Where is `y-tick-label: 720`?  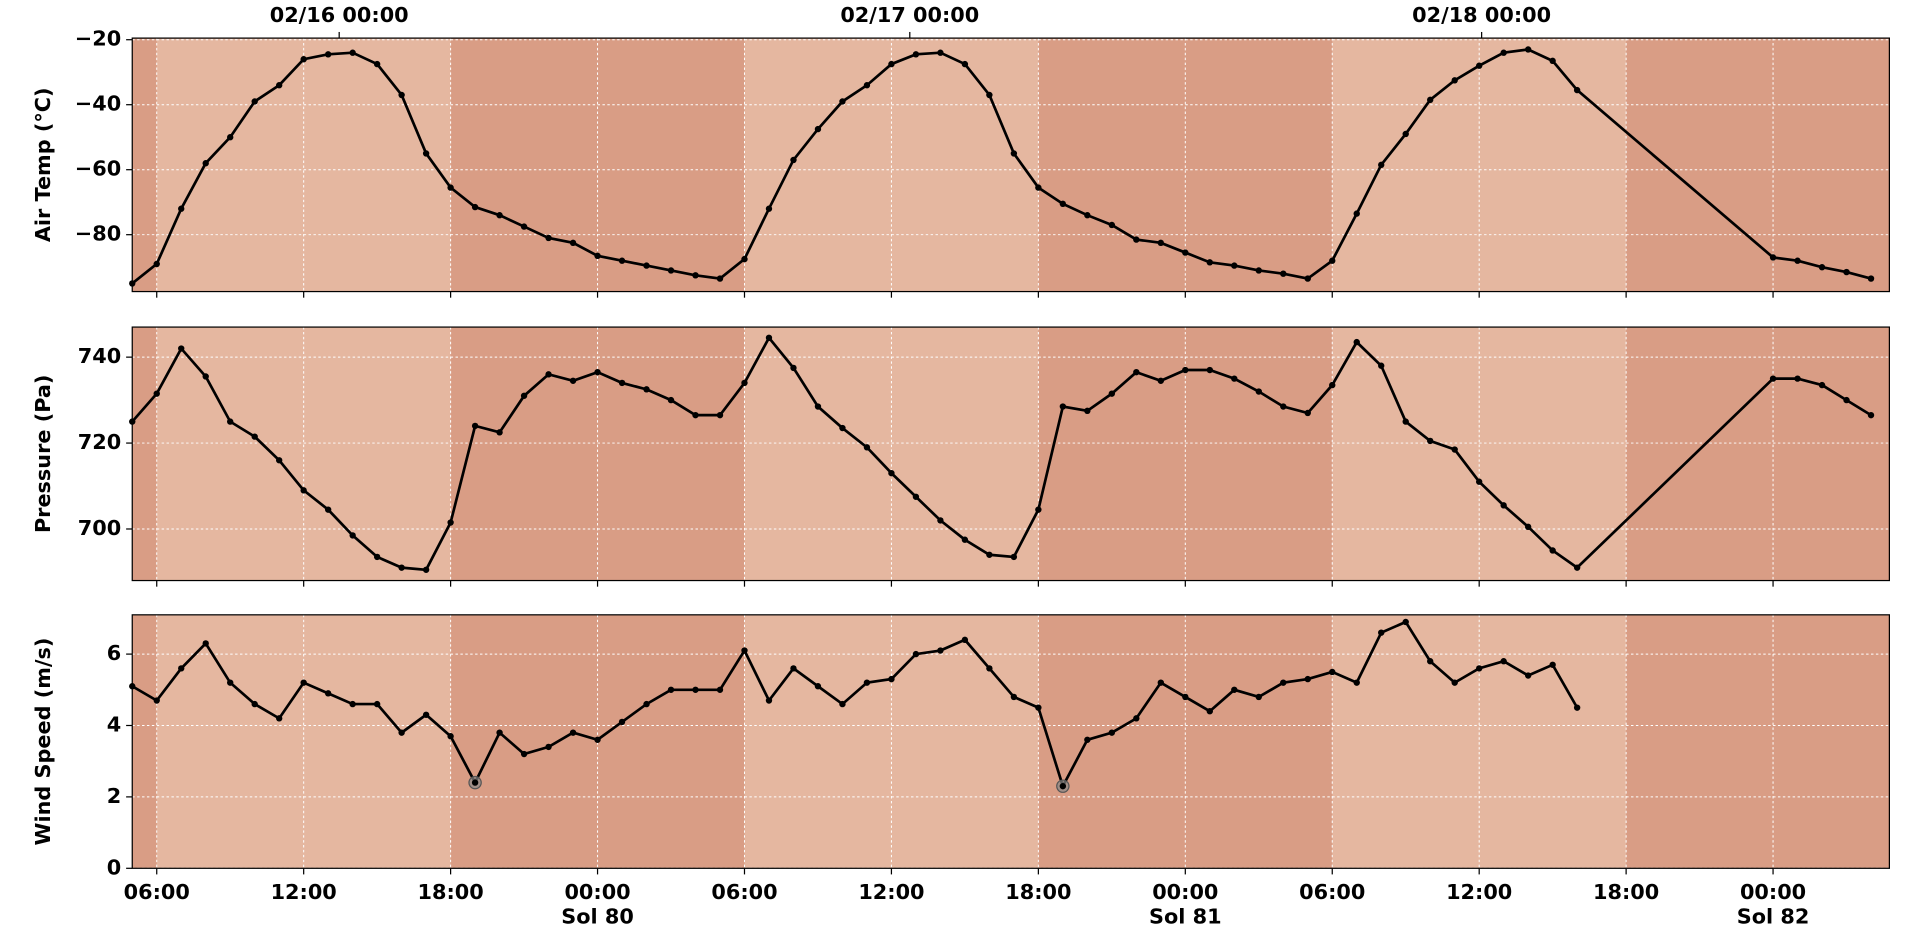
y-tick-label: 720 is located at coordinates (99, 442).